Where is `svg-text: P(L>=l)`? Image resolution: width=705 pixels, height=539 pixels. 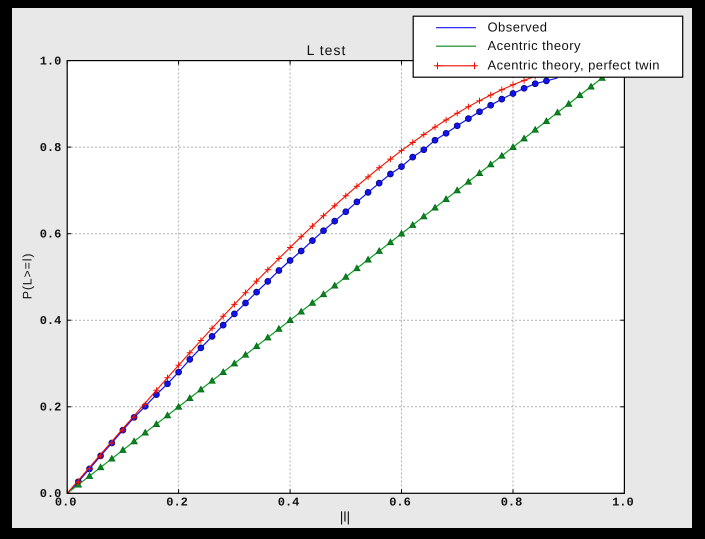
svg-text: P(L>=l) is located at coordinates (28, 276).